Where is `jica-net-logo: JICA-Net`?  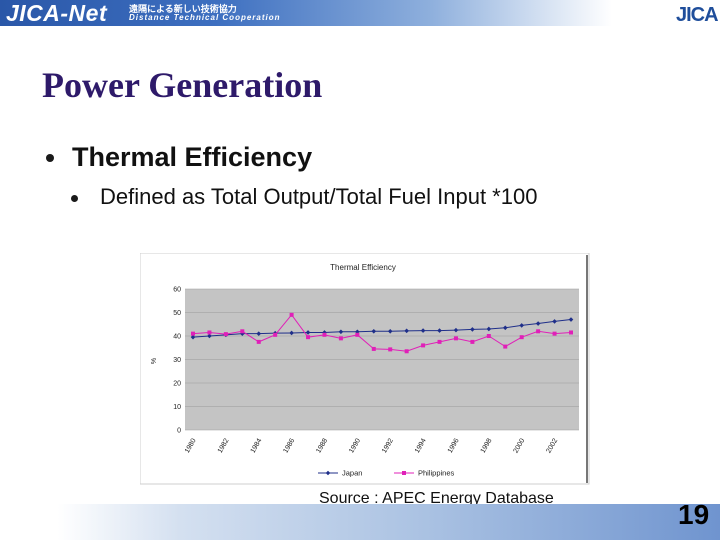
jica-net-logo: JICA-Net is located at coordinates (57, 13).